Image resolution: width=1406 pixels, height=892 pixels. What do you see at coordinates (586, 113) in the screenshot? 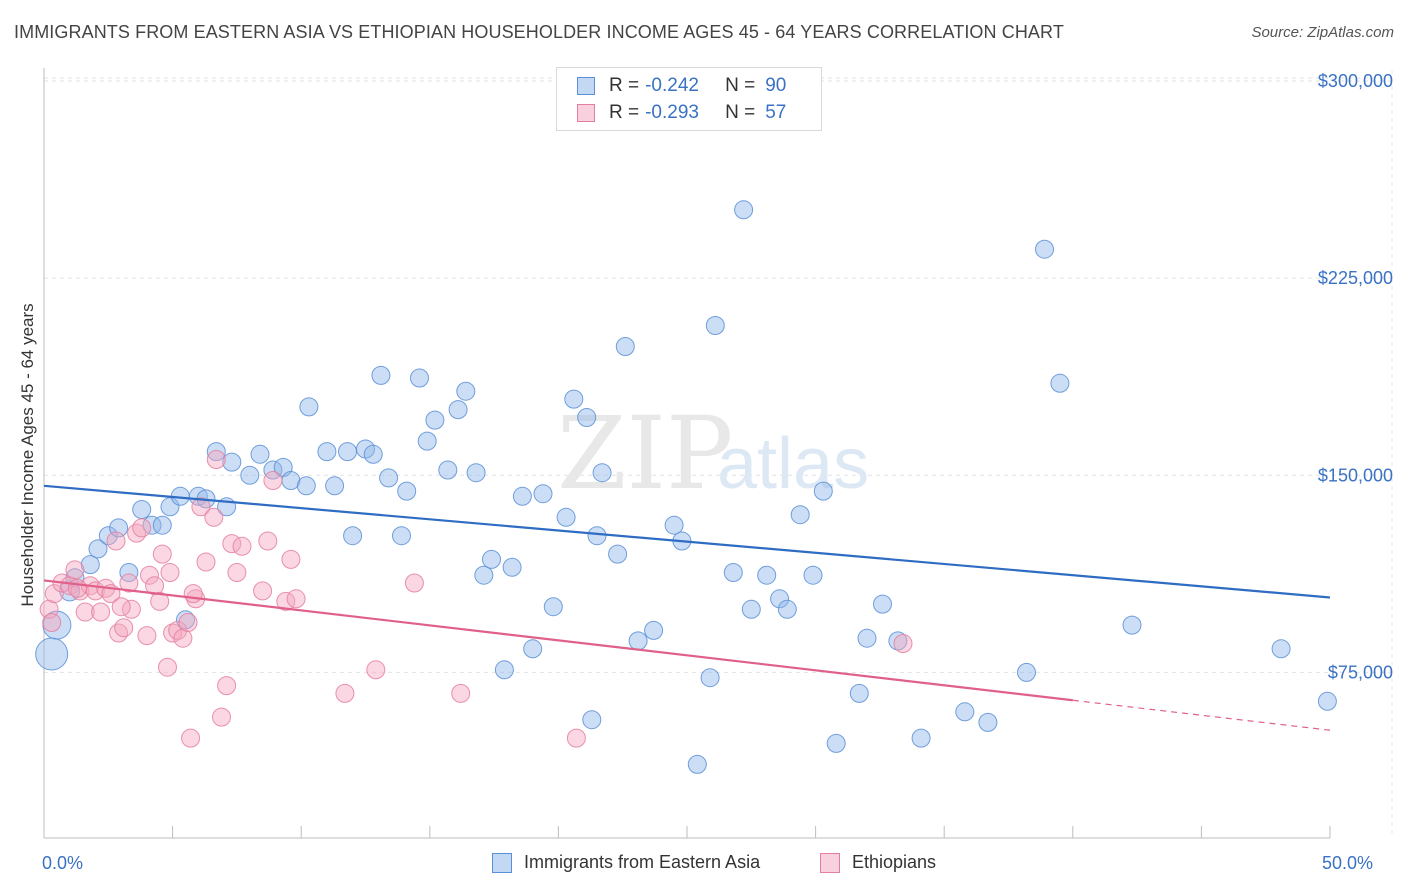
I see `stats-swatch-pink` at bounding box center [586, 113].